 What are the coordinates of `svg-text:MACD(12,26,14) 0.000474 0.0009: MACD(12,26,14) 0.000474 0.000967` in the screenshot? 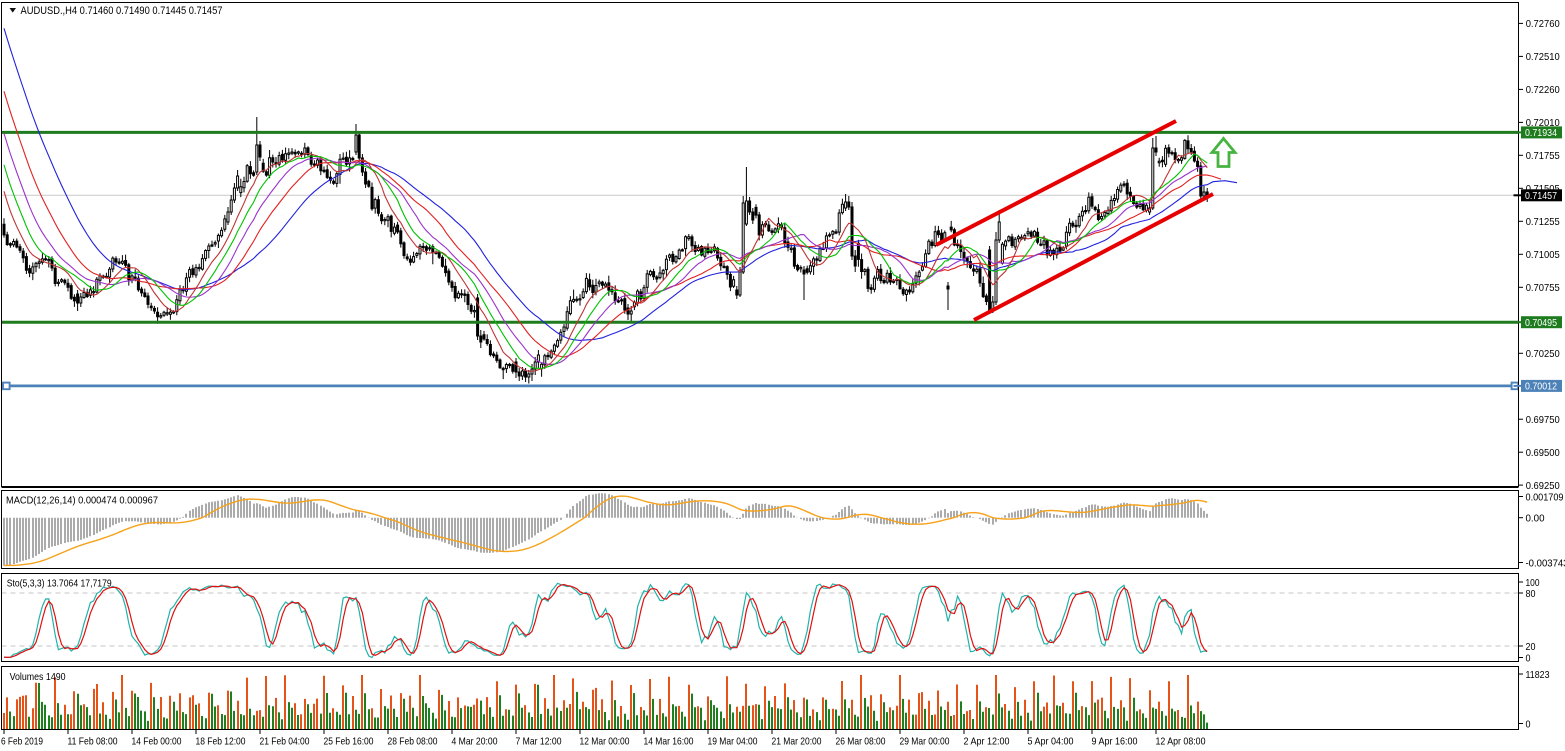 It's located at (82, 501).